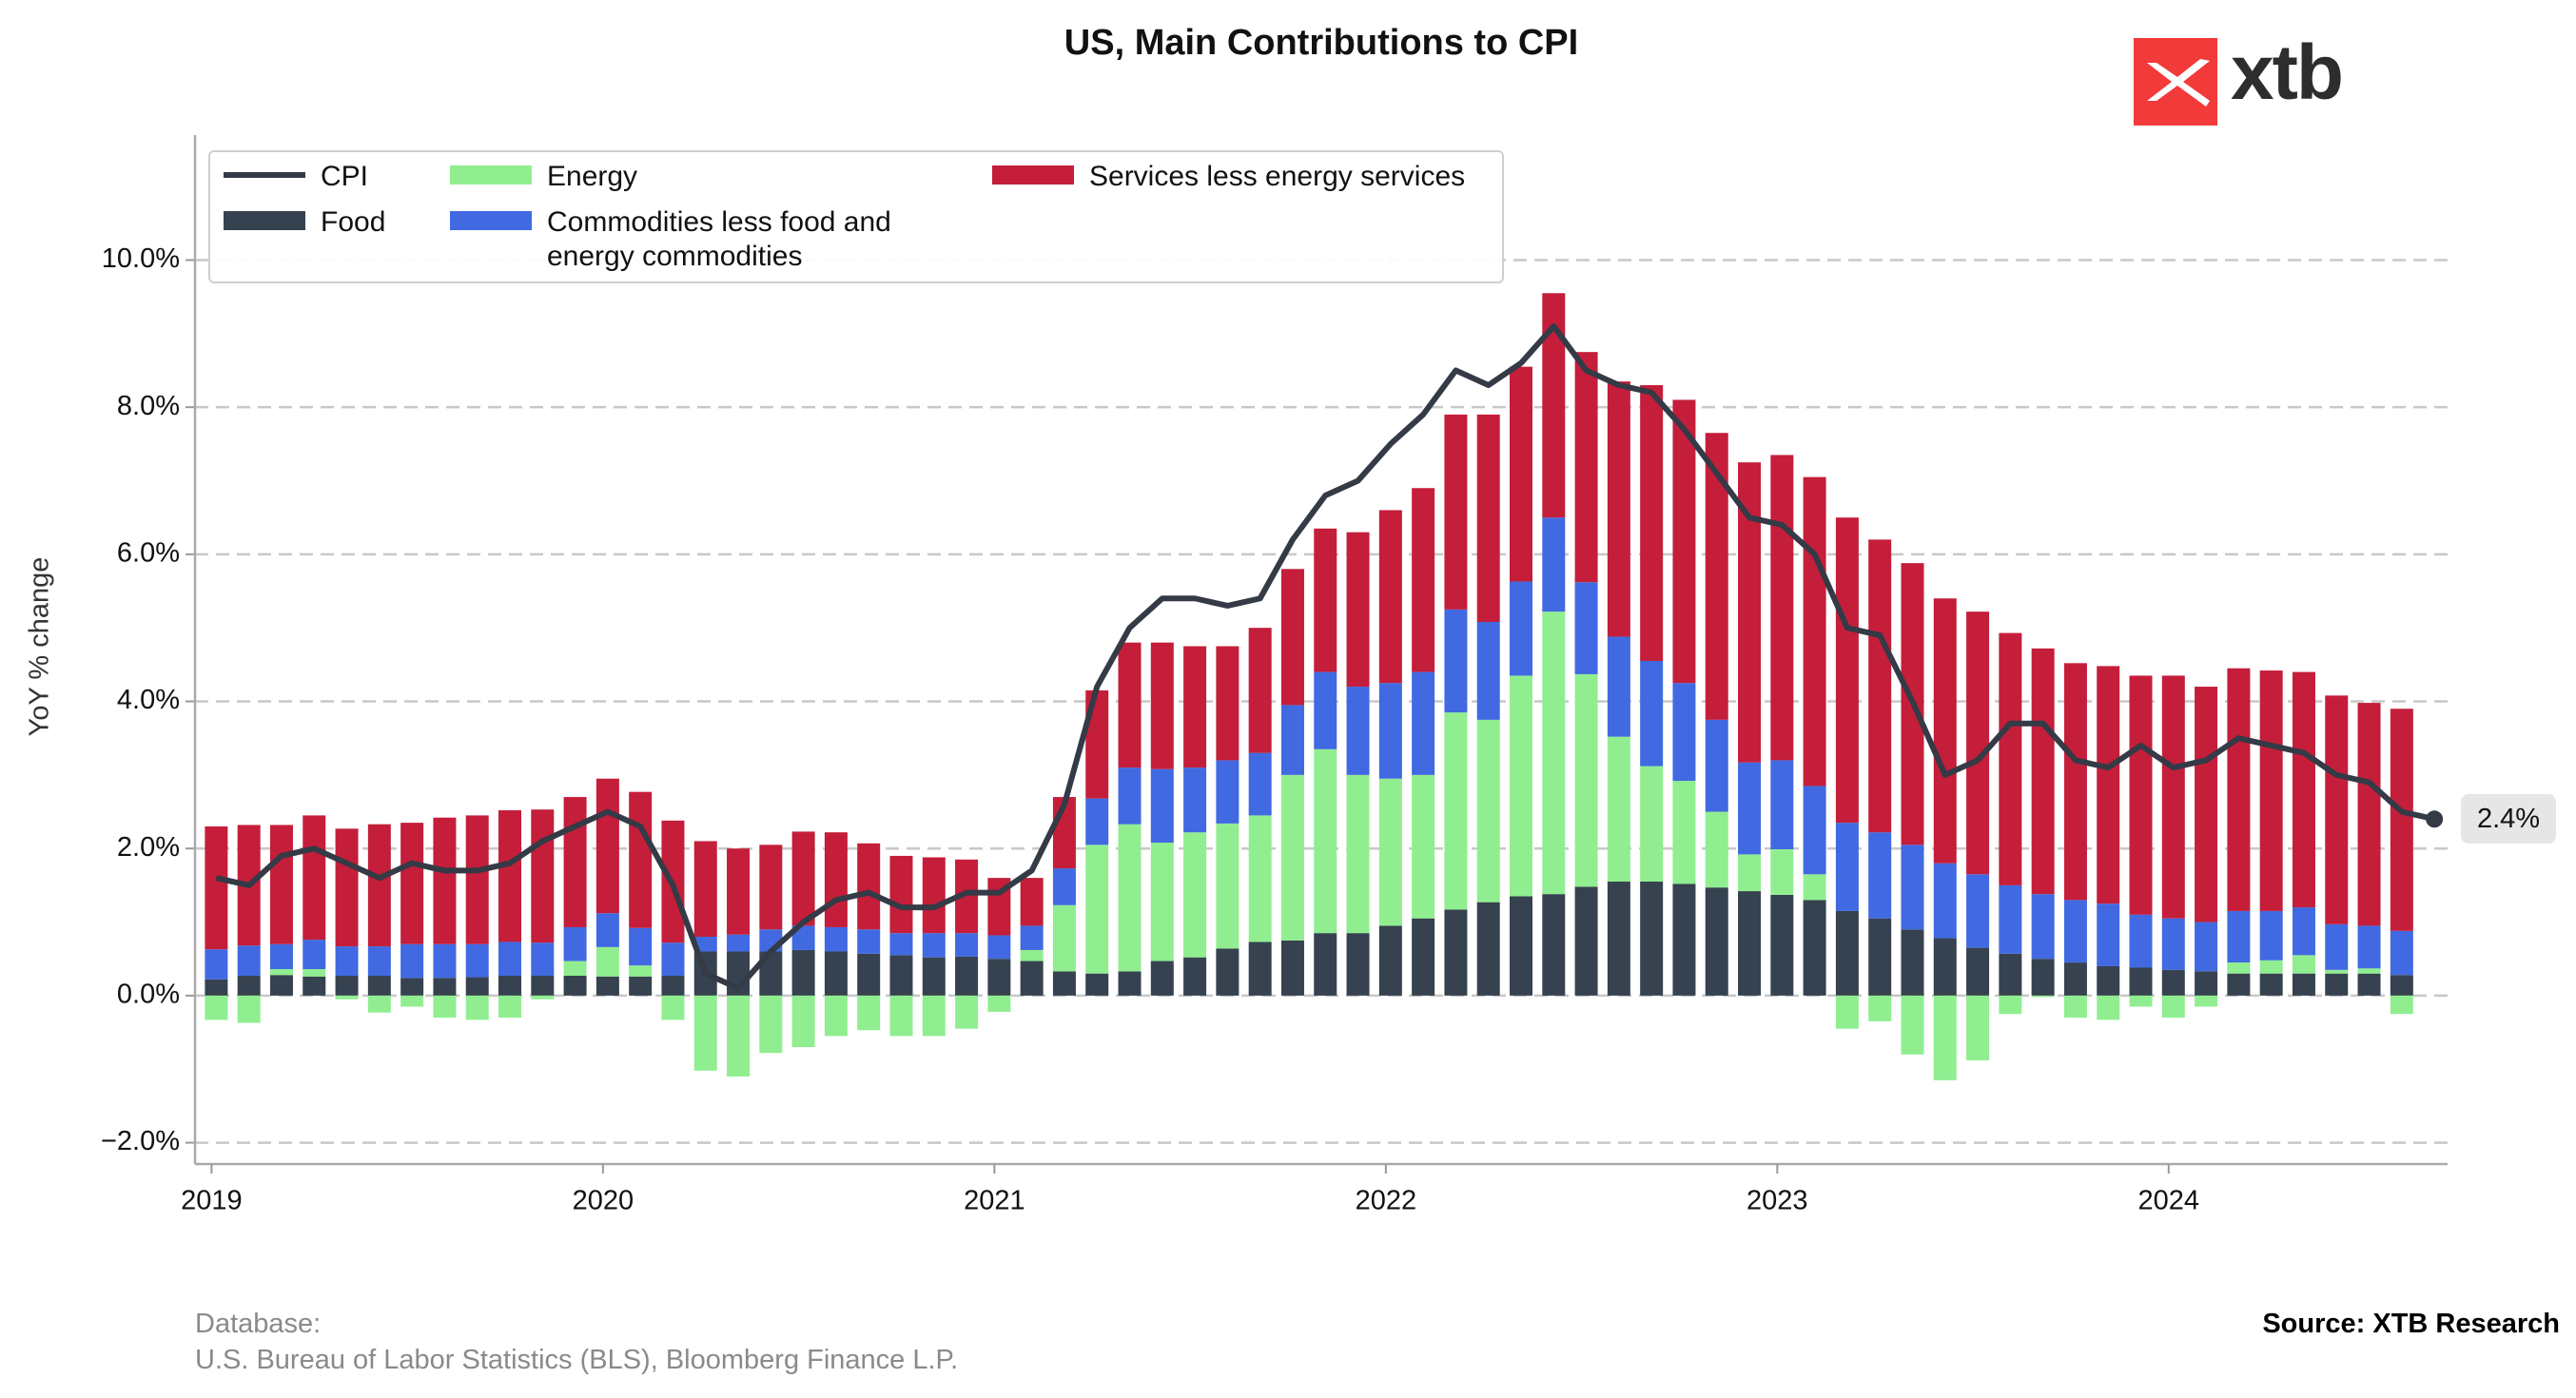 The height and width of the screenshot is (1398, 2576). I want to click on legend-label: CPI, so click(345, 176).